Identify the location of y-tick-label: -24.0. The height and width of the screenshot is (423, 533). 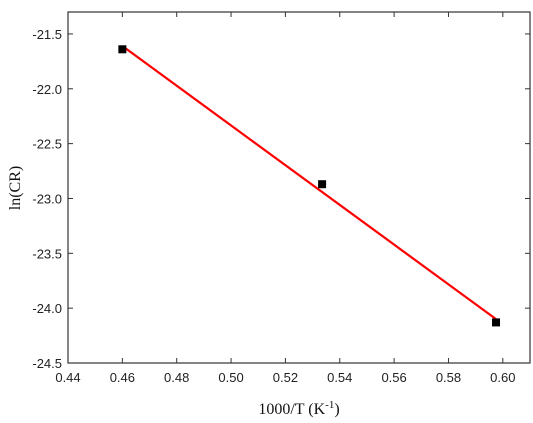
(47, 308).